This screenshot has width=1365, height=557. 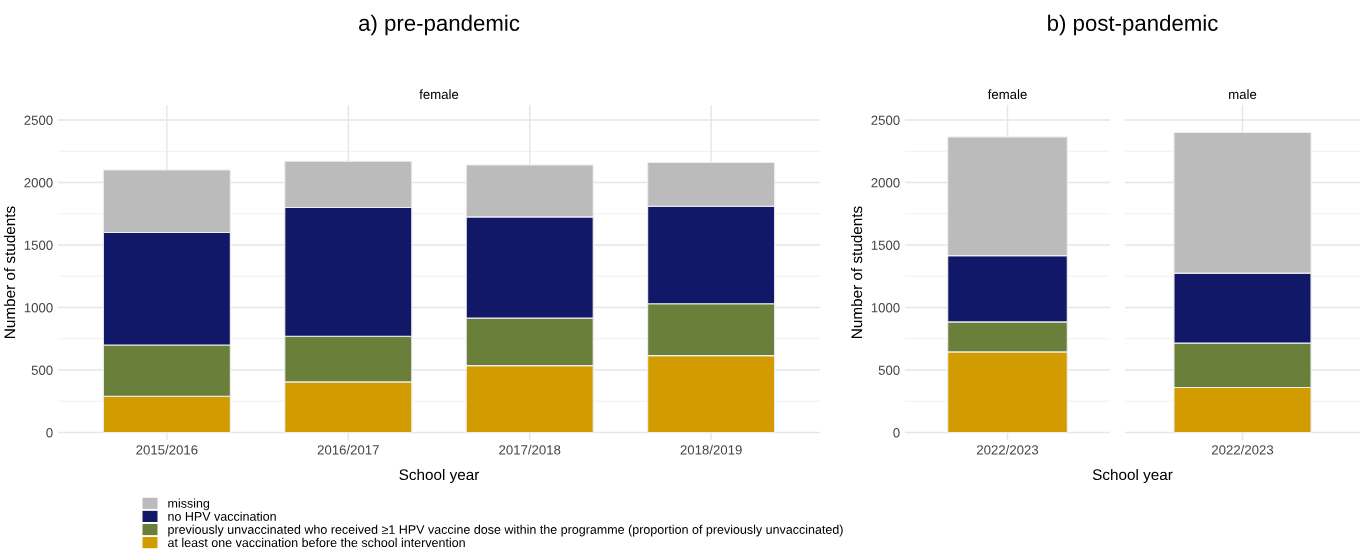 I want to click on chart-subtitle: male, so click(x=1243, y=94).